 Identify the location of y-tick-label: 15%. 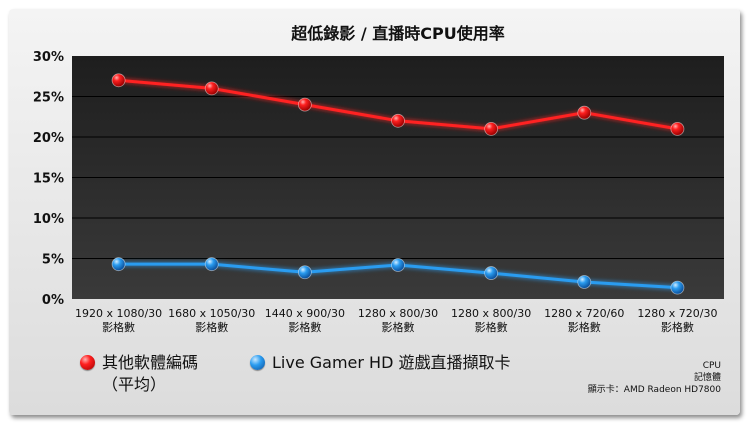
(48, 179).